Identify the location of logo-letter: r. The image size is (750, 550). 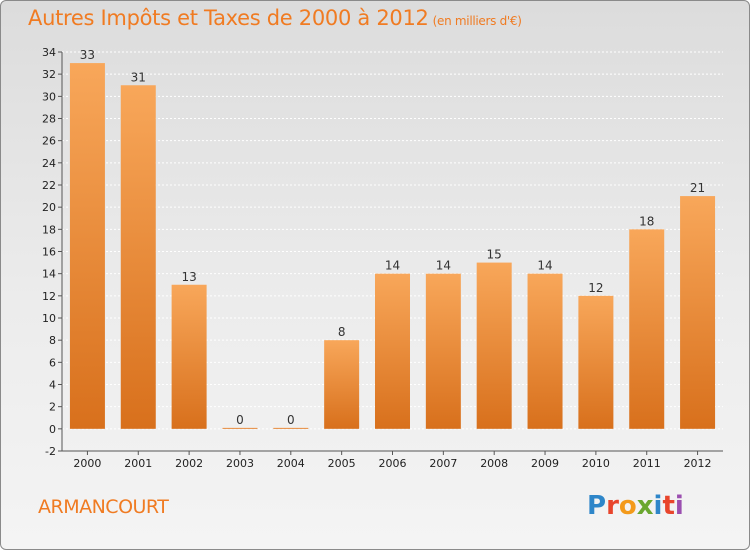
(612, 506).